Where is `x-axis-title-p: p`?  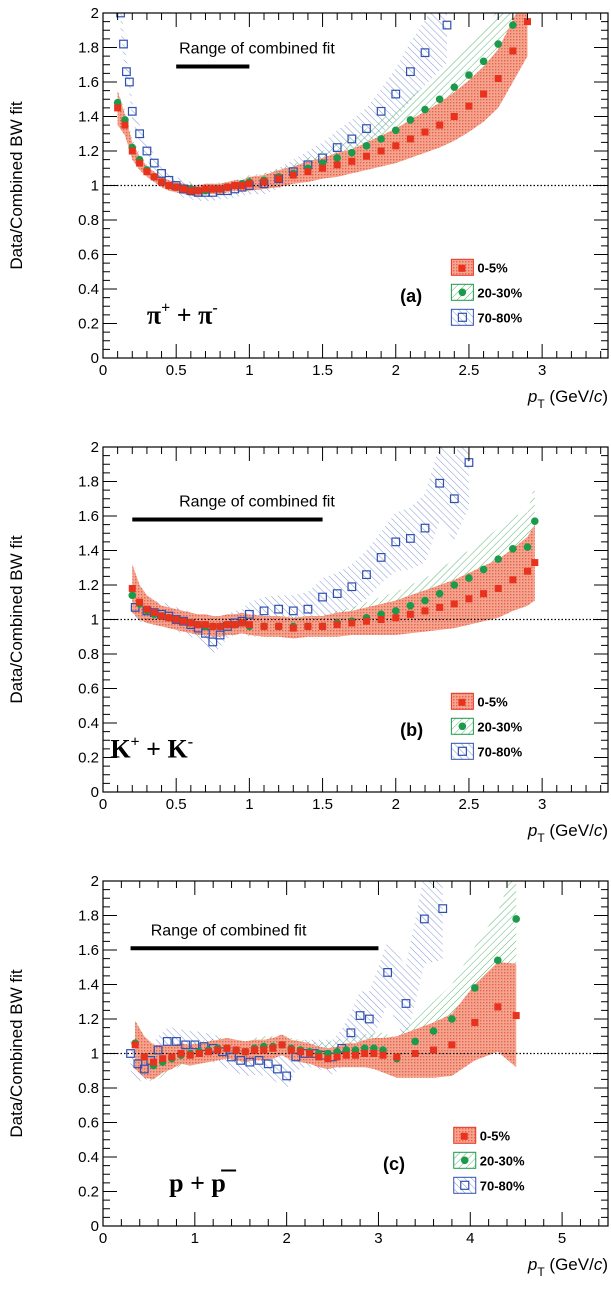
x-axis-title-p: p is located at coordinates (532, 1264).